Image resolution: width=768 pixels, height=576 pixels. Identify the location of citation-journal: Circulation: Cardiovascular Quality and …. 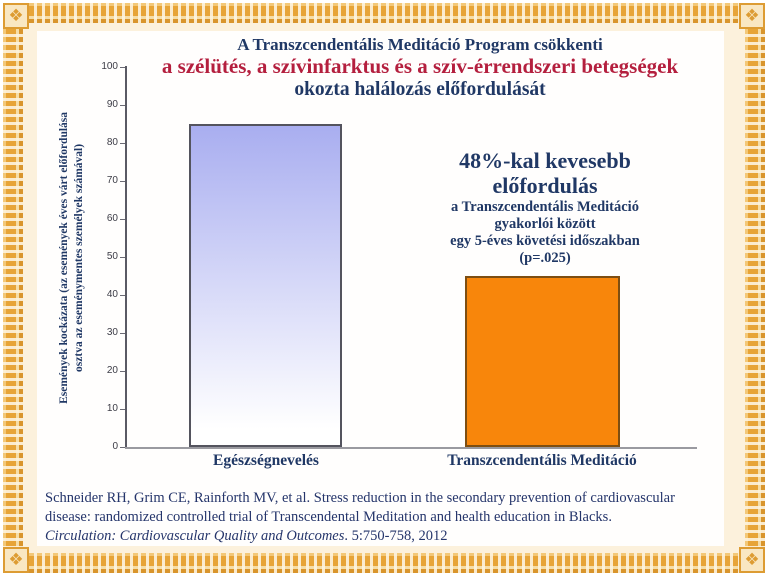
(195, 535).